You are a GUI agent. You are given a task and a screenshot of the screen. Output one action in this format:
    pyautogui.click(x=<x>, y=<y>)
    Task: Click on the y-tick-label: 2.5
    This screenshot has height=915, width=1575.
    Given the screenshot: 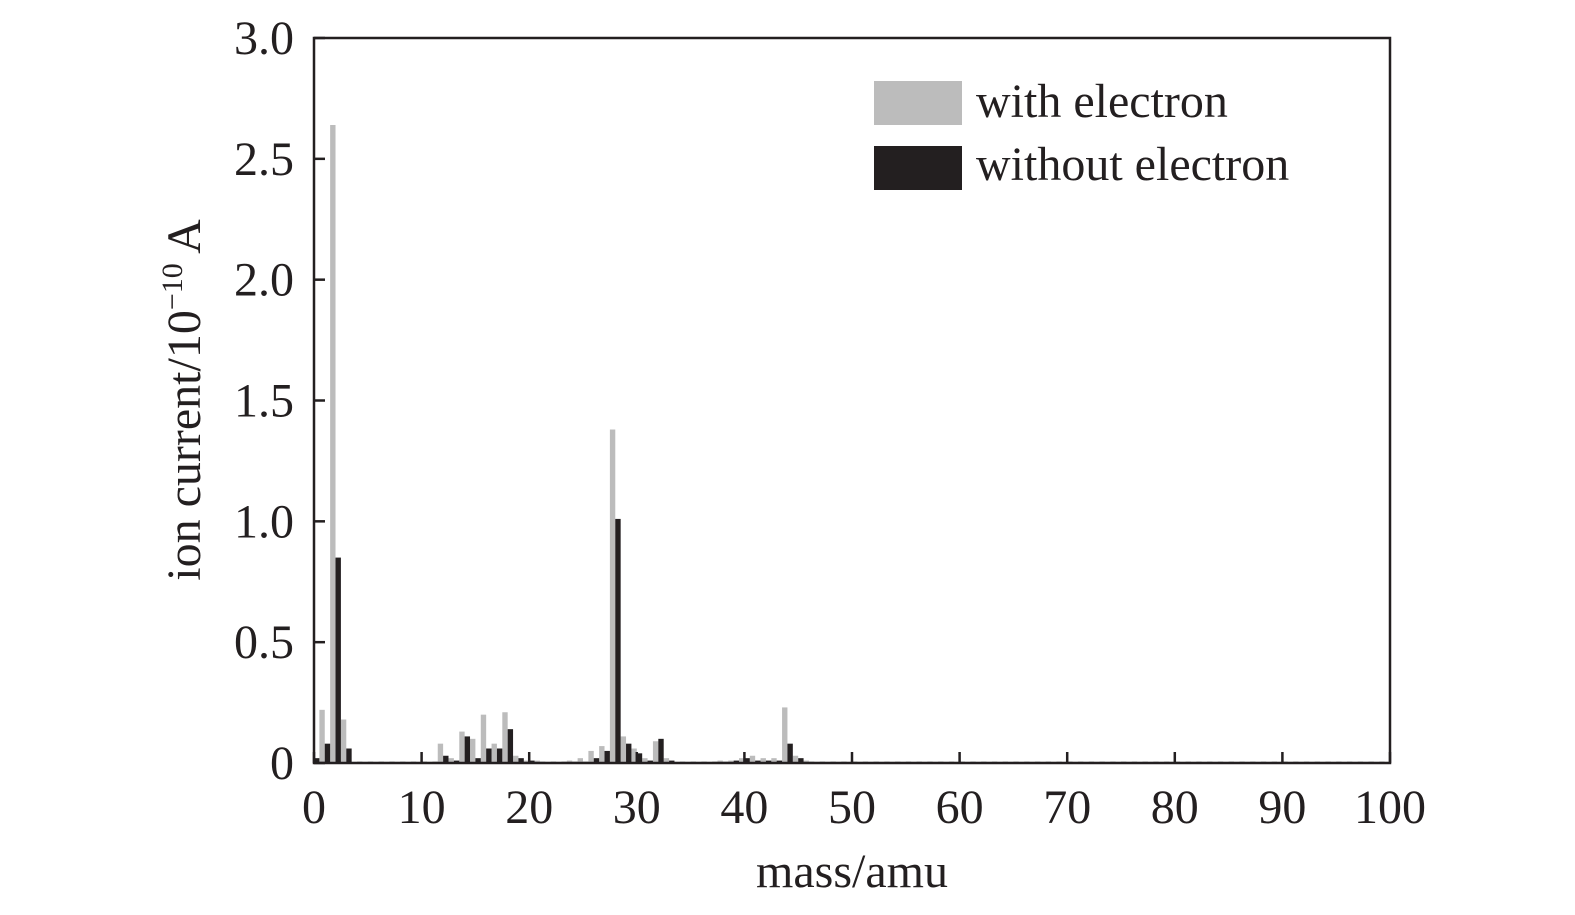 What is the action you would take?
    pyautogui.click(x=264, y=159)
    